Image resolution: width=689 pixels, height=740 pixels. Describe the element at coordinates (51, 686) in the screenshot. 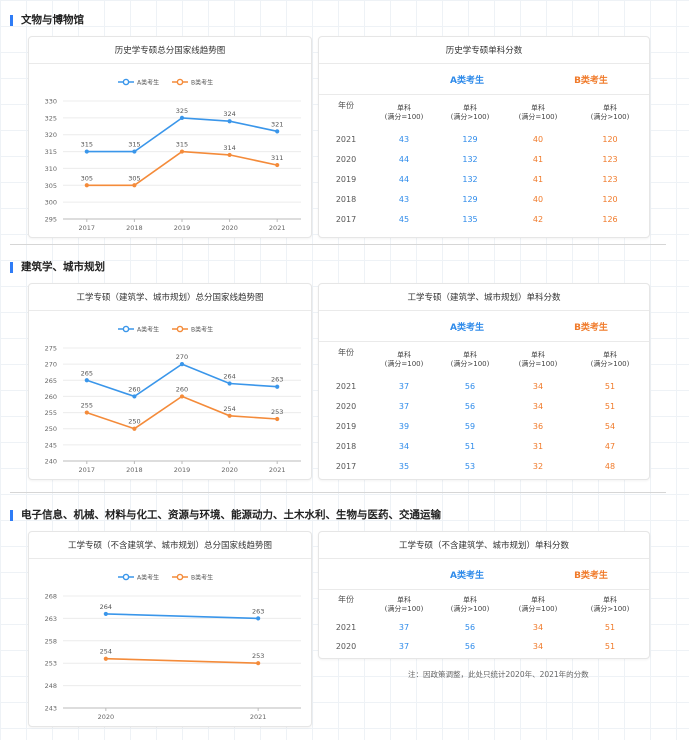

I see `y-tick-label: 248` at that location.